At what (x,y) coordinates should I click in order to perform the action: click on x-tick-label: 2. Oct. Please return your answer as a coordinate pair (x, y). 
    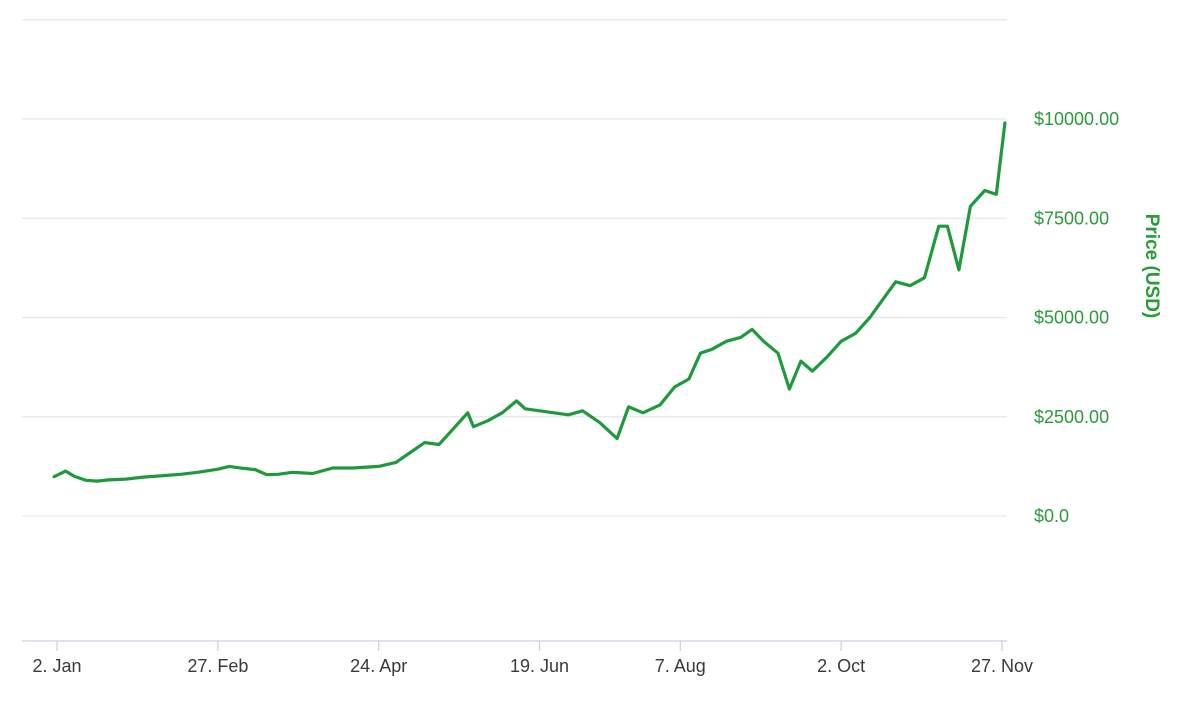
    Looking at the image, I should click on (841, 666).